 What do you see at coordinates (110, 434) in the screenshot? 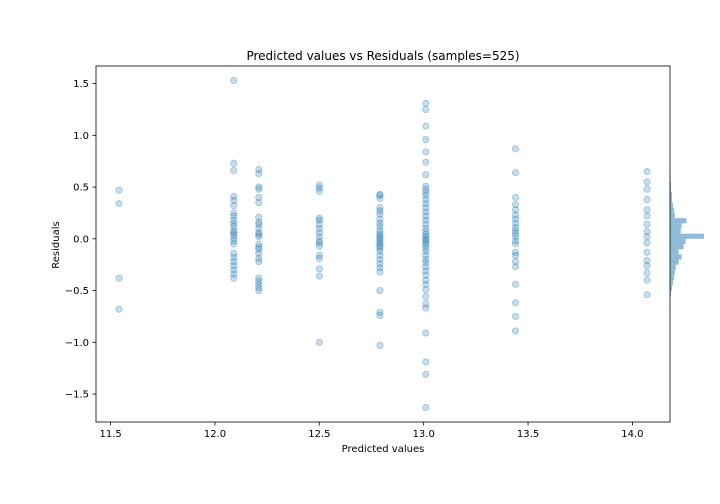
I see `x-tick-label: 11.5` at bounding box center [110, 434].